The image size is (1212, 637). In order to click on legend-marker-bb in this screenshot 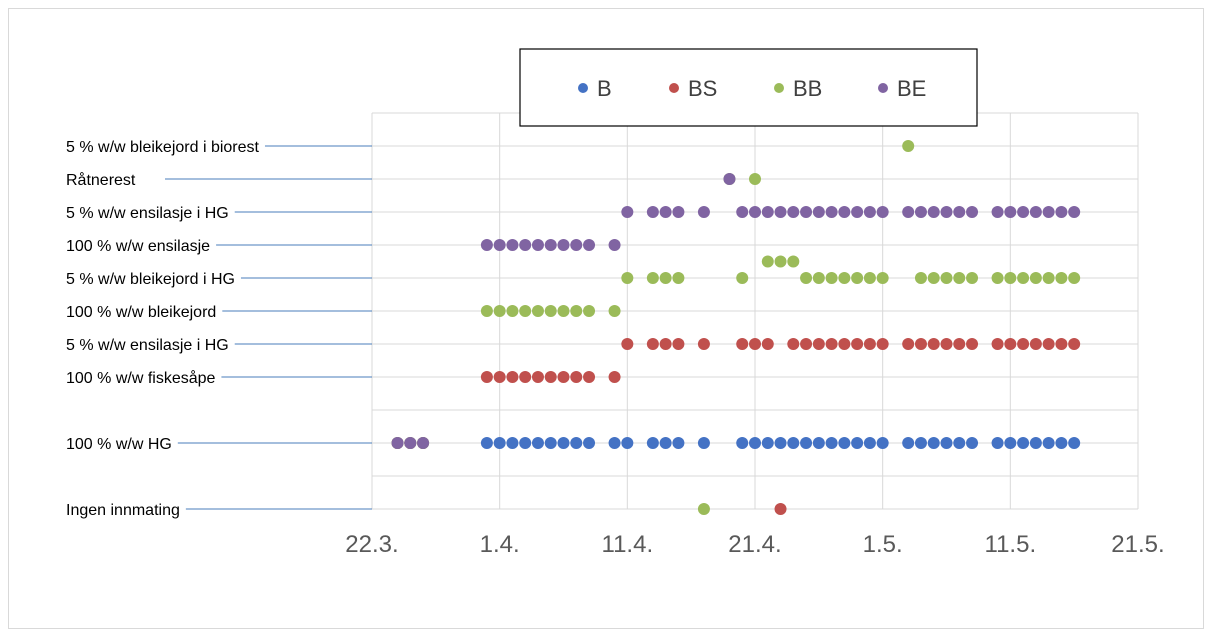, I will do `click(779, 88)`.